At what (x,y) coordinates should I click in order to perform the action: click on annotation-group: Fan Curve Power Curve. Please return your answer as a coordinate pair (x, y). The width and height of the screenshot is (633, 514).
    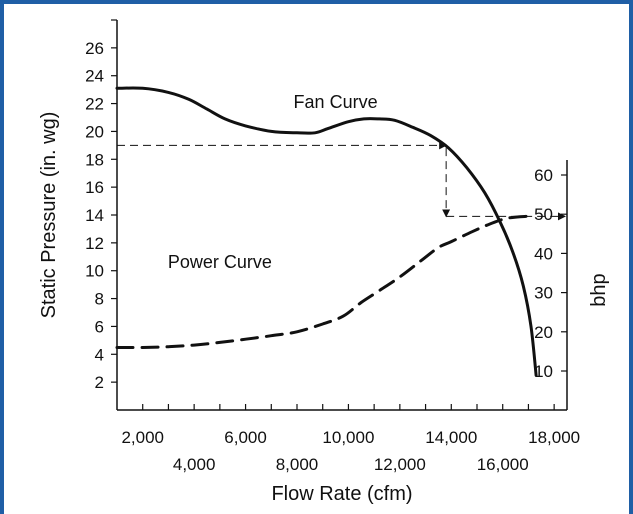
    Looking at the image, I should click on (273, 182).